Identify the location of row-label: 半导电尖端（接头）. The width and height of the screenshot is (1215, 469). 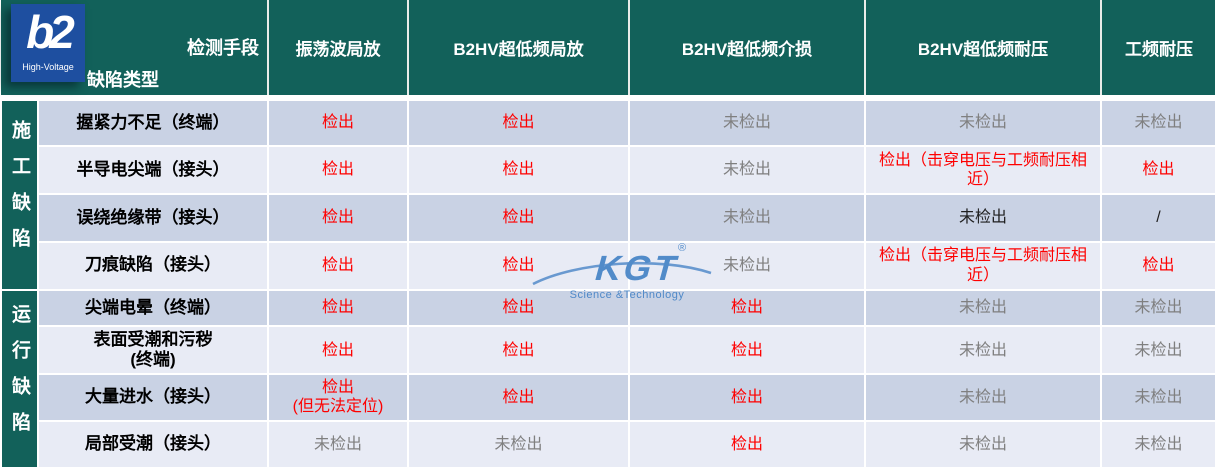
(153, 169).